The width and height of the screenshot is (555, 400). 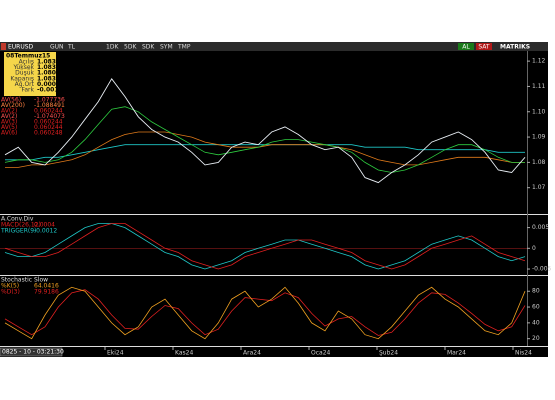 I want to click on buy-label: AL, so click(x=466, y=47).